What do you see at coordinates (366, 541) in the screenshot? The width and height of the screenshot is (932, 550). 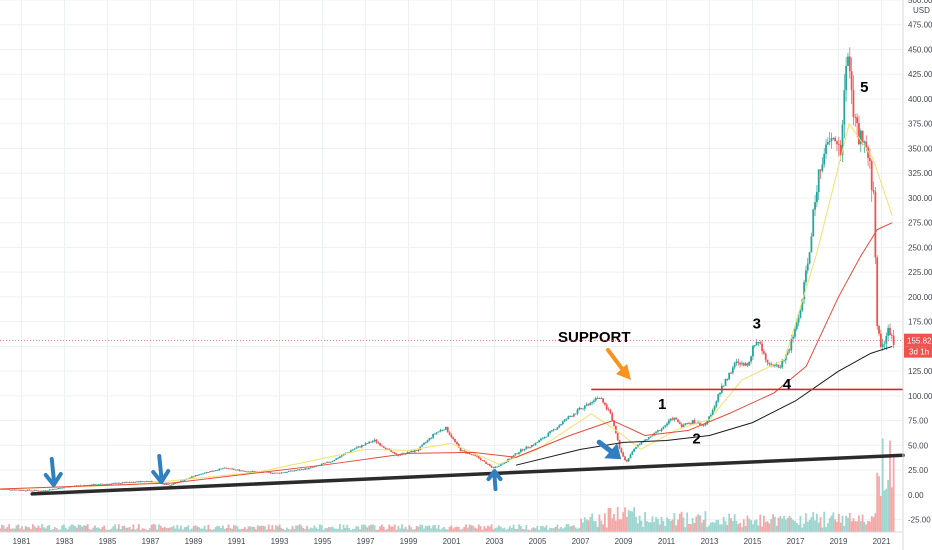 I see `year-tick-label: 1997` at bounding box center [366, 541].